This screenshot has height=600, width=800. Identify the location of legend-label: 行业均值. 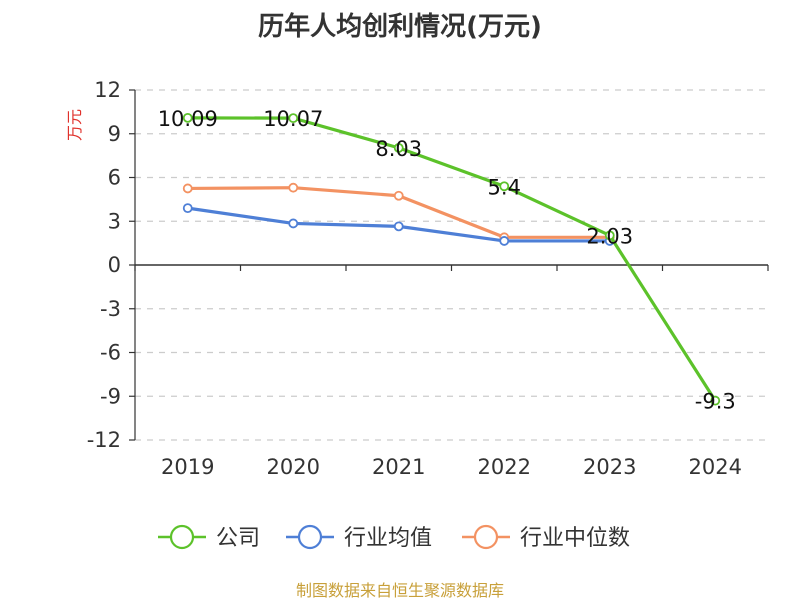
(388, 538).